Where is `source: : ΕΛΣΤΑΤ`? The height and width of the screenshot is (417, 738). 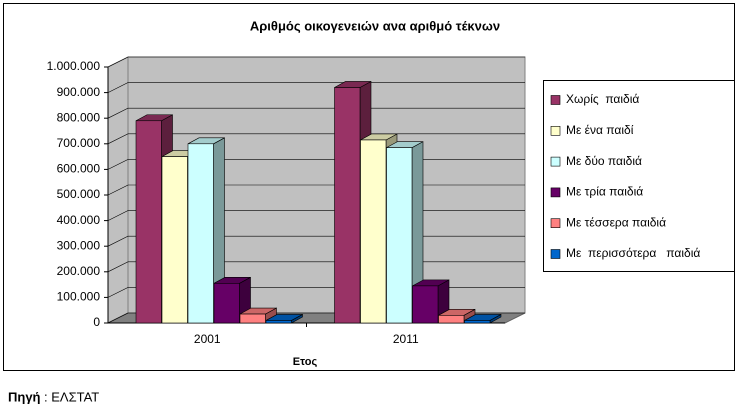 source: : ΕΛΣΤΑΤ is located at coordinates (71, 396).